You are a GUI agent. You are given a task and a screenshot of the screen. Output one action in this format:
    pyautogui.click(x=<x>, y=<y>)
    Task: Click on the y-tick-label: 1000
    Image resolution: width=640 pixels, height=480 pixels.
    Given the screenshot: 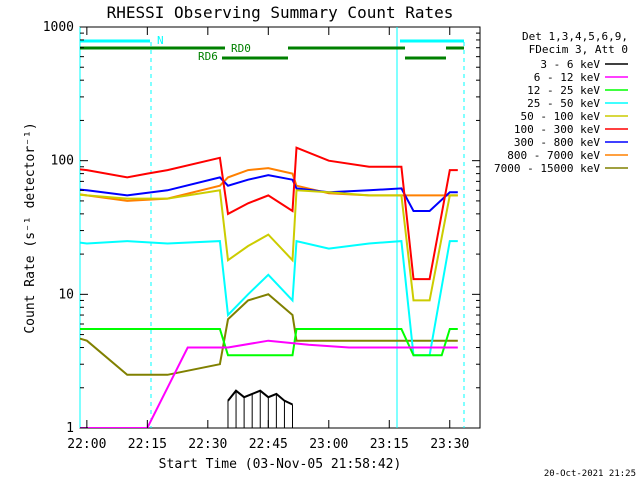 What is the action you would take?
    pyautogui.click(x=58, y=27)
    